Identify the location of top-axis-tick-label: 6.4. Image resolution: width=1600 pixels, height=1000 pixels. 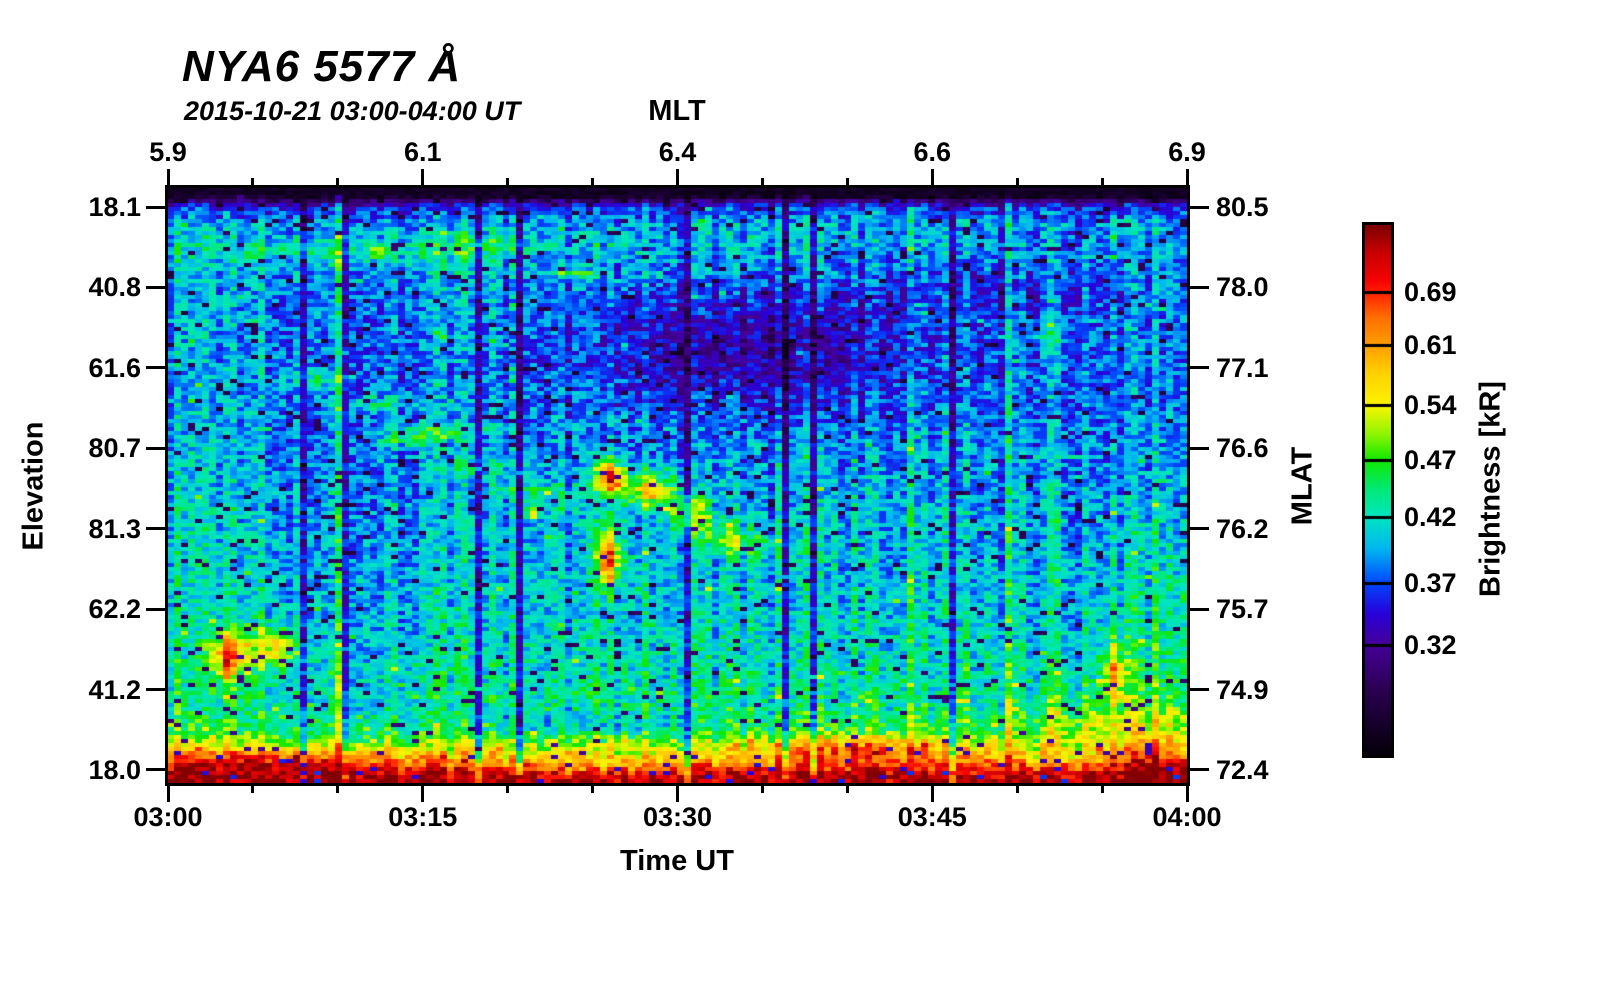
(677, 152).